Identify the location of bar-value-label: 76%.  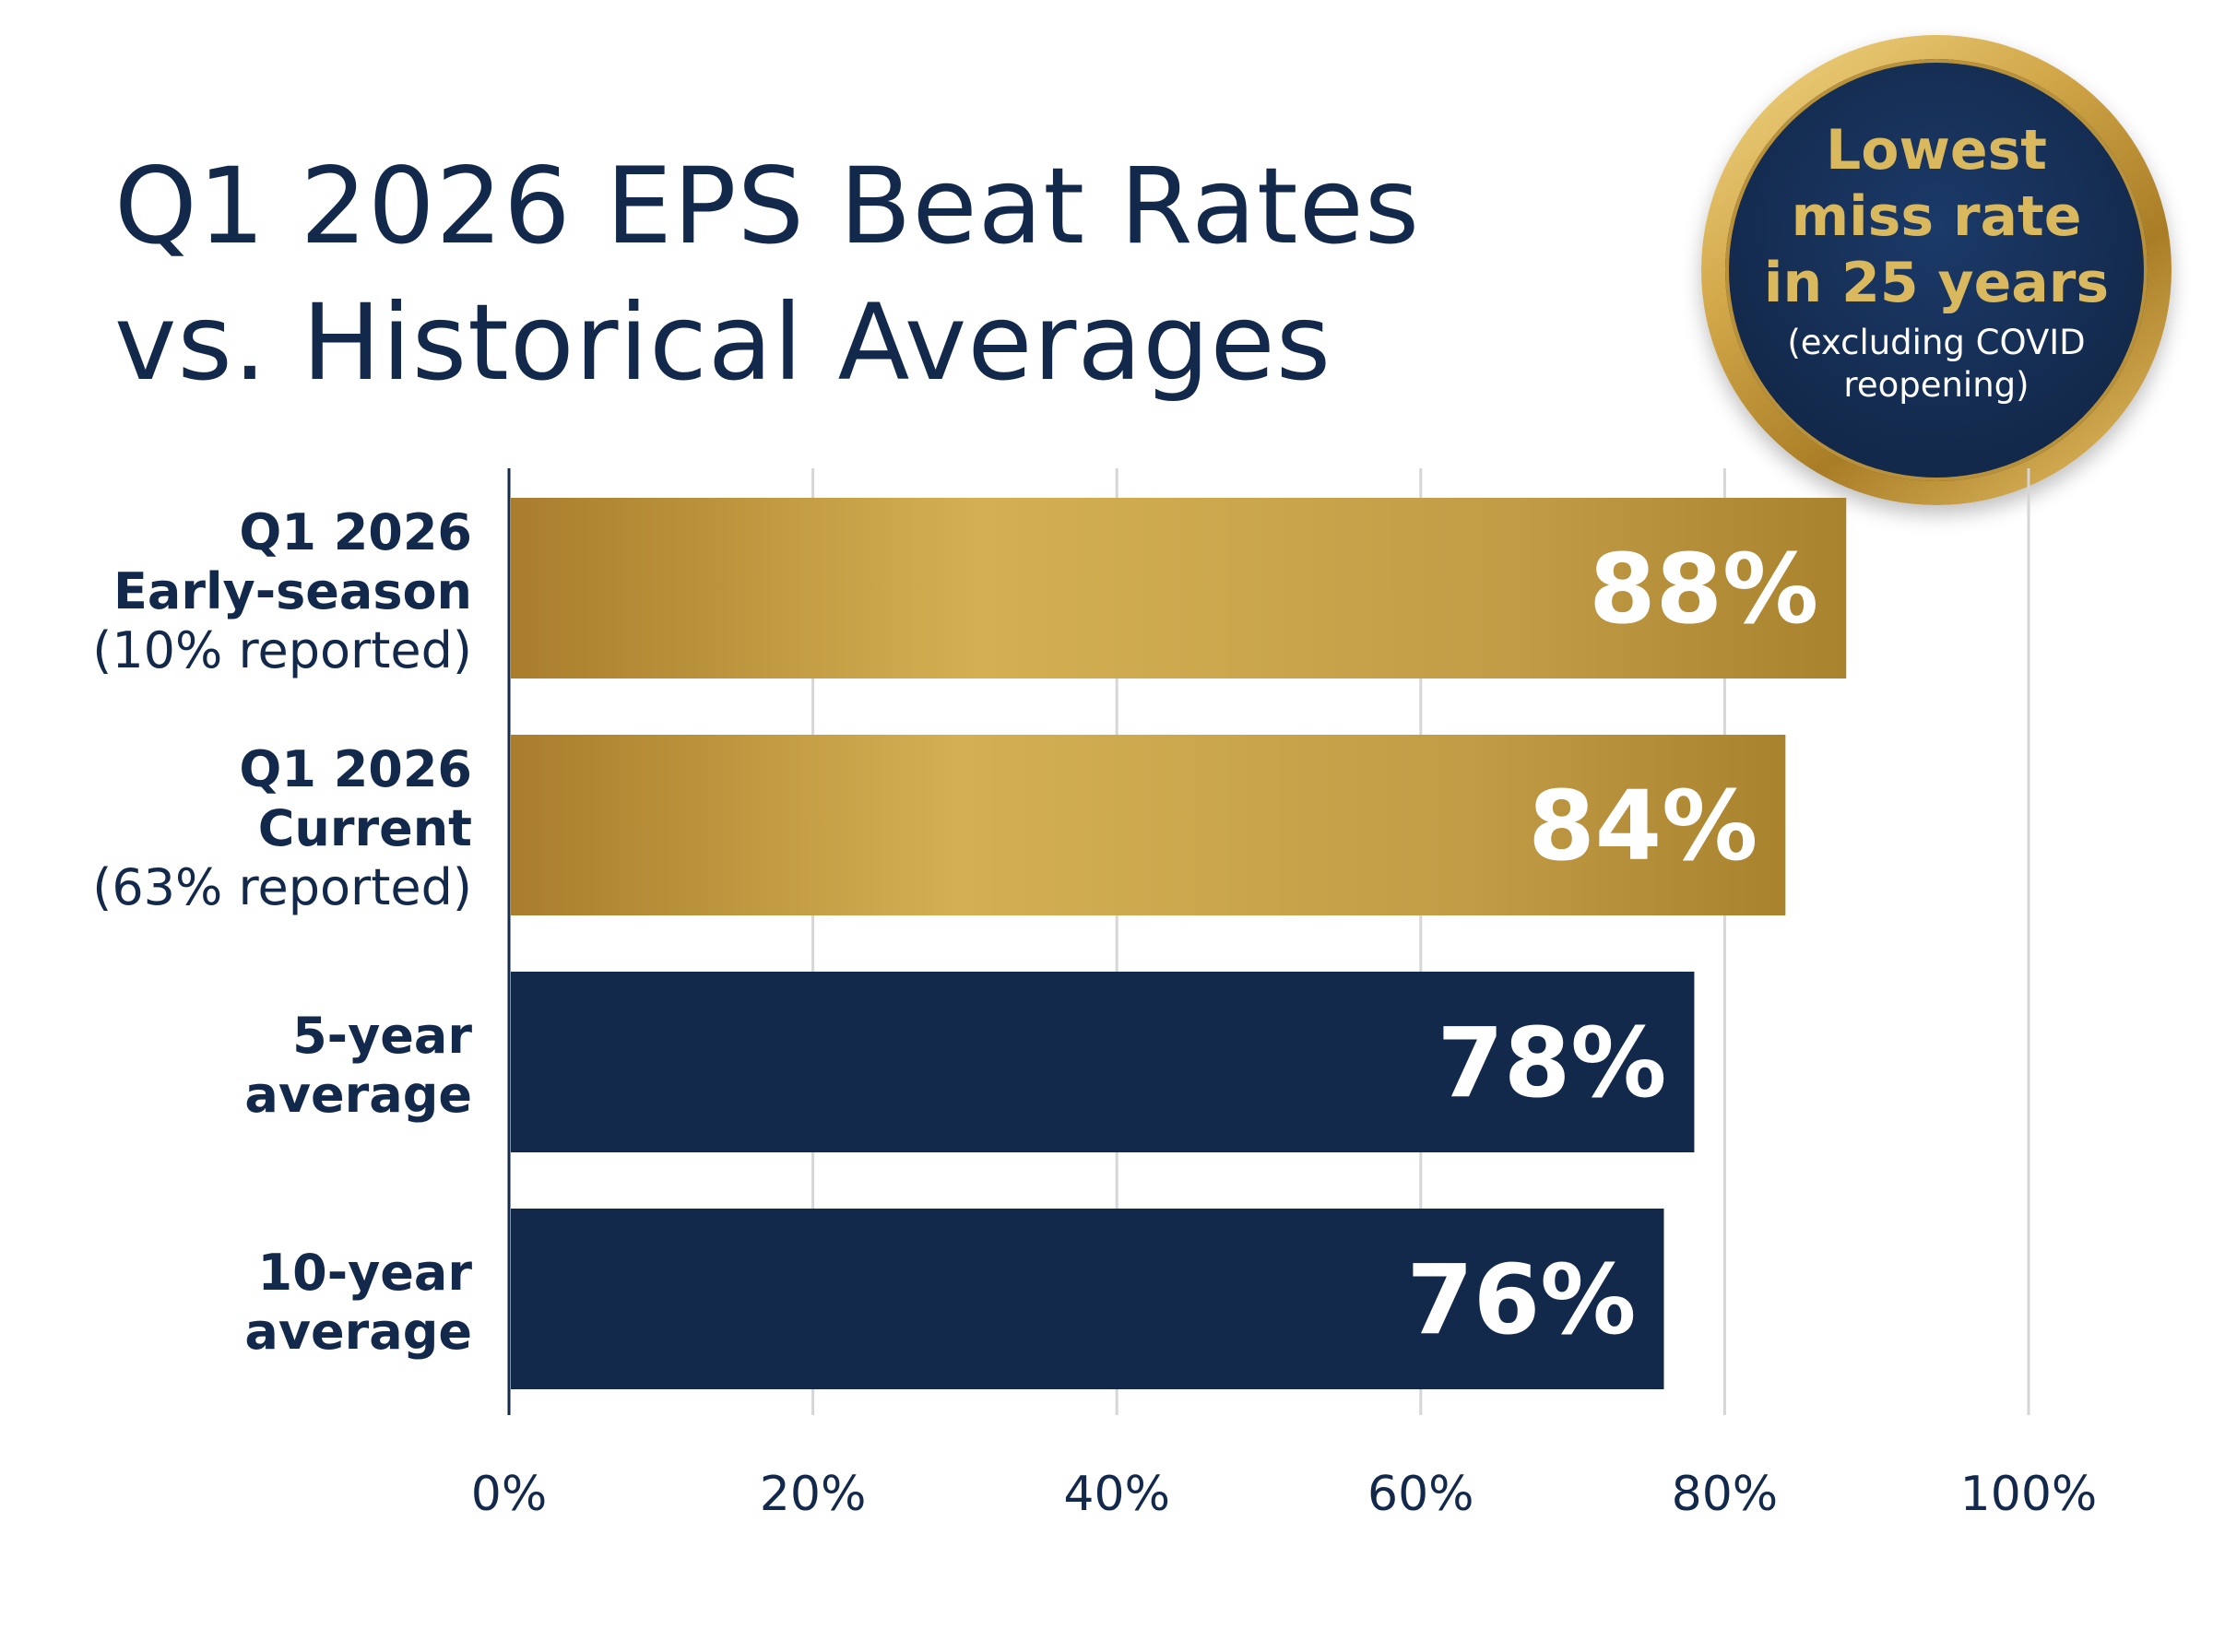
(1522, 1300).